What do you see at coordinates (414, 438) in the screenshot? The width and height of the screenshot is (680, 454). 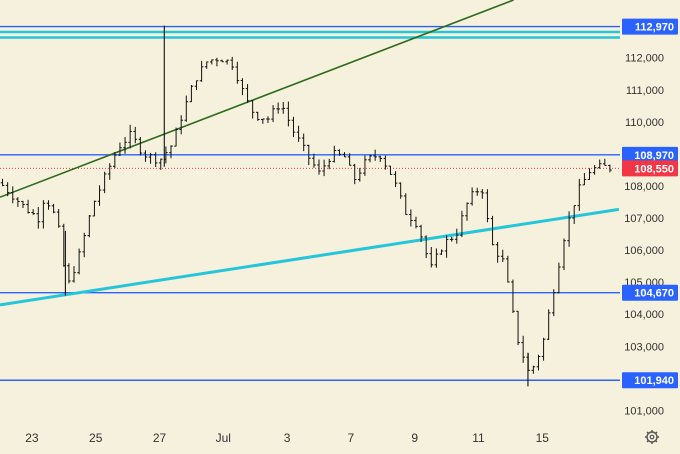 I see `x-tick-label: 9` at bounding box center [414, 438].